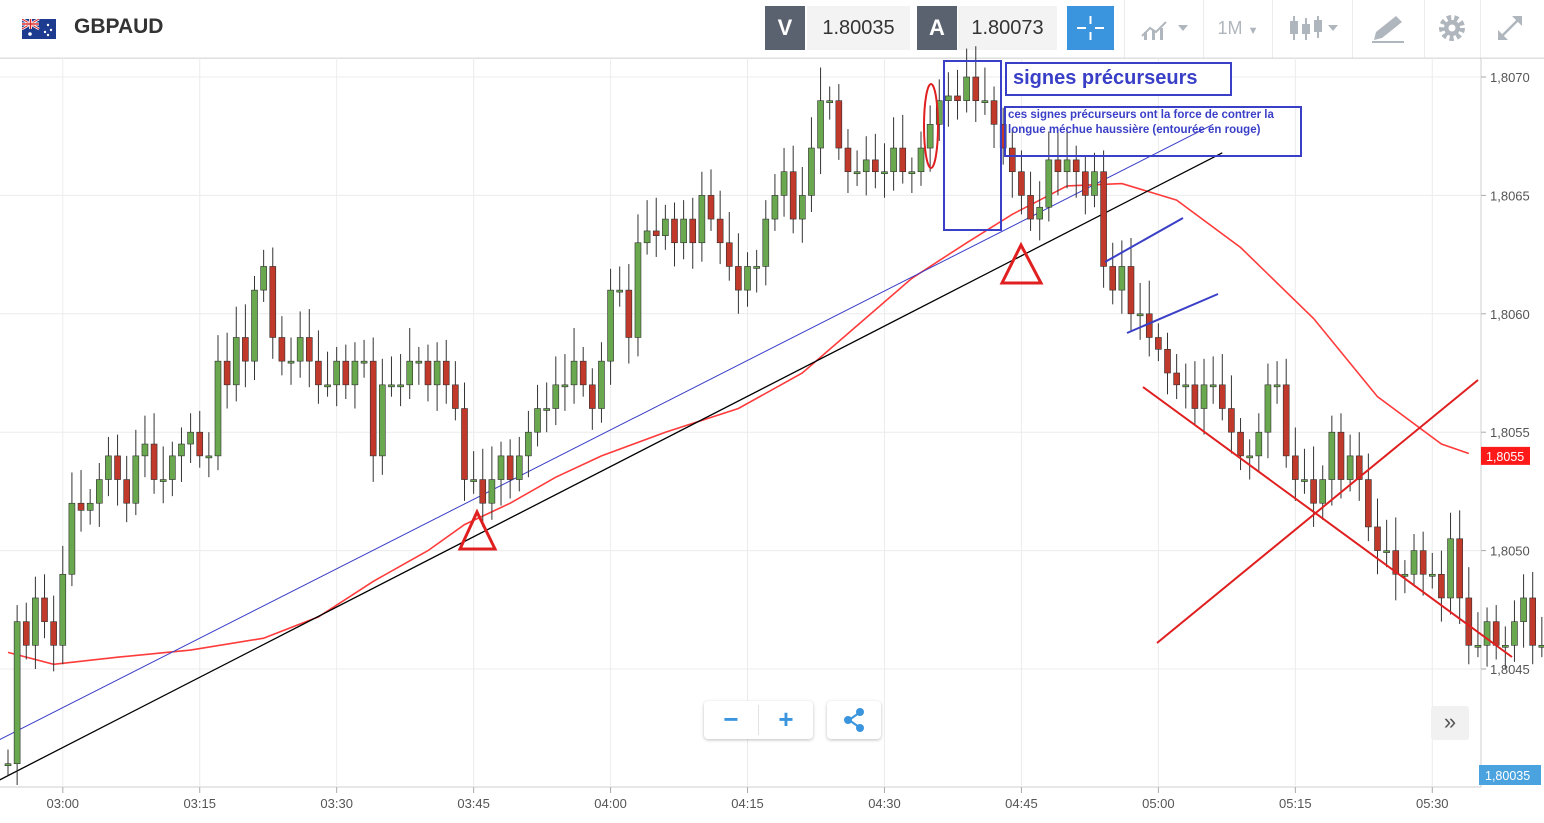 This screenshot has height=823, width=1544. Describe the element at coordinates (477, 529) in the screenshot. I see `triangle-marker` at that location.